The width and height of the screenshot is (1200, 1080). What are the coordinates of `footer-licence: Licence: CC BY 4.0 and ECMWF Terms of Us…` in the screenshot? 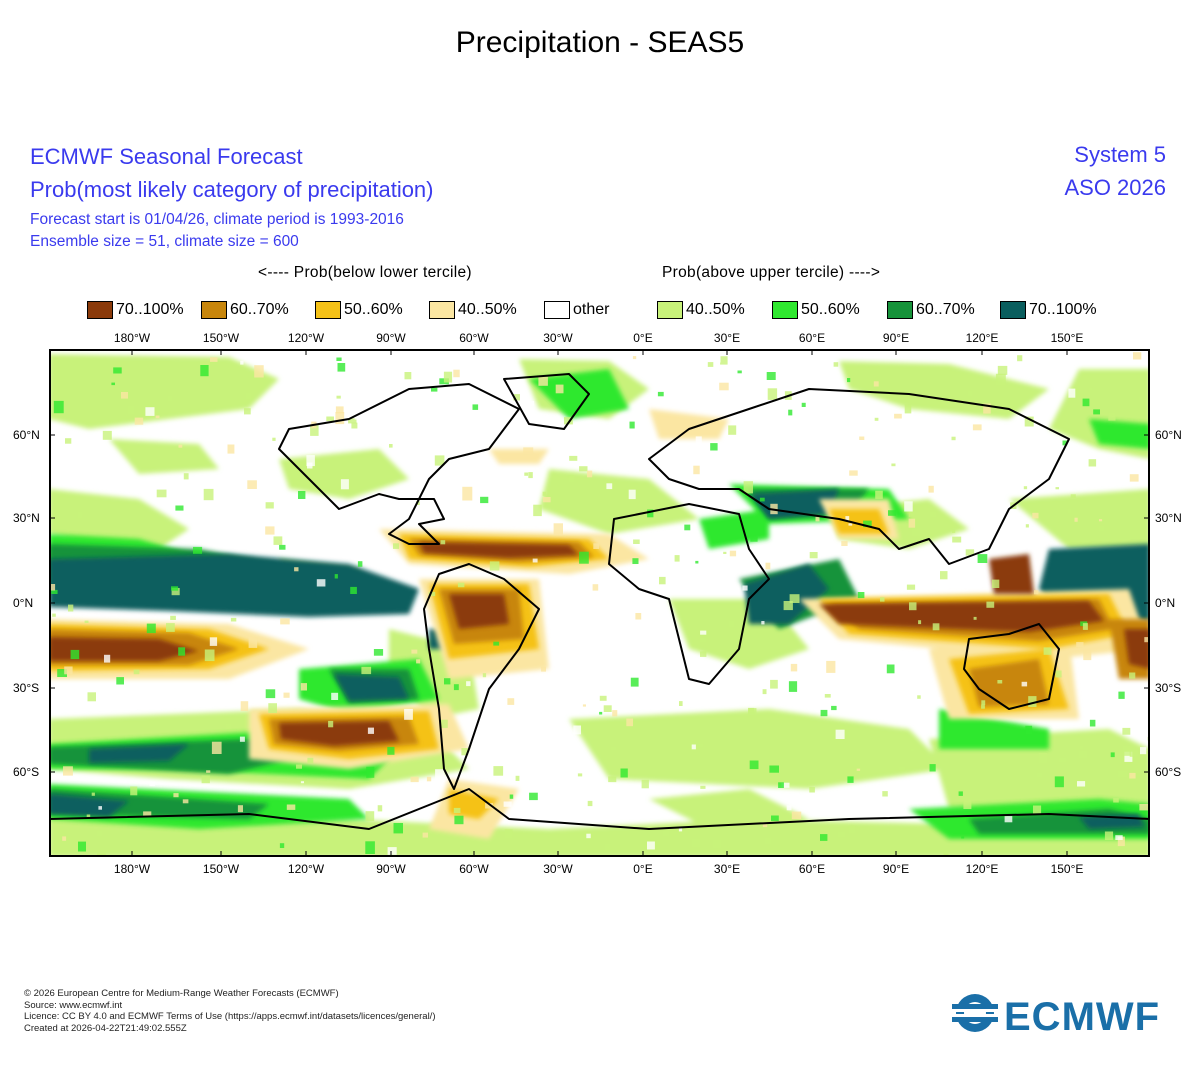 It's located at (230, 1016).